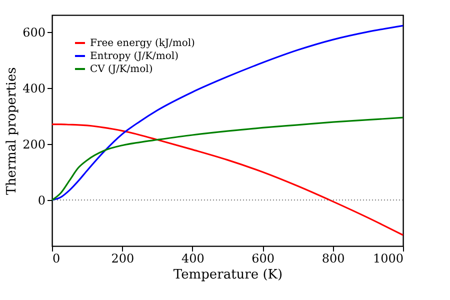 The width and height of the screenshot is (450, 300). I want to click on x-axis-title: Temperature (K), so click(228, 275).